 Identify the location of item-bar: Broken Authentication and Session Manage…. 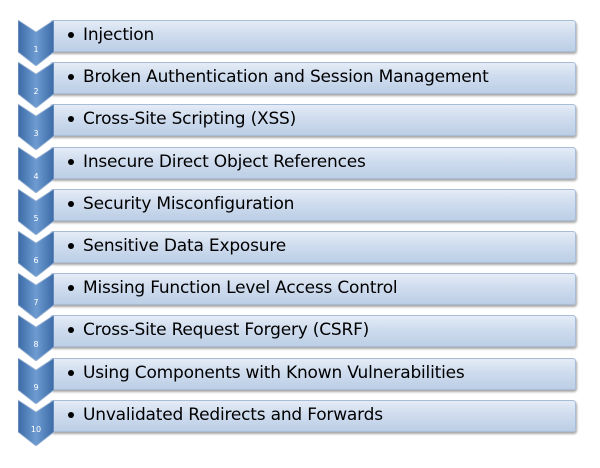
(313, 78).